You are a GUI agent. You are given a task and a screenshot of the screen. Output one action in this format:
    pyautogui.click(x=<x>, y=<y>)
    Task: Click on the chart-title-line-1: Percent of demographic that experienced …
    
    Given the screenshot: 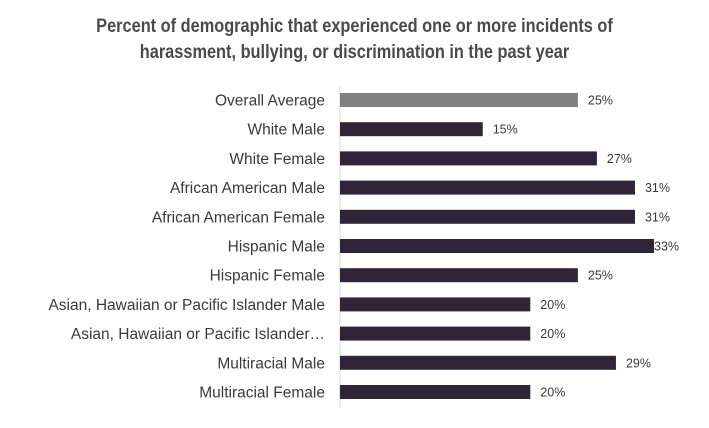 What is the action you would take?
    pyautogui.click(x=354, y=26)
    